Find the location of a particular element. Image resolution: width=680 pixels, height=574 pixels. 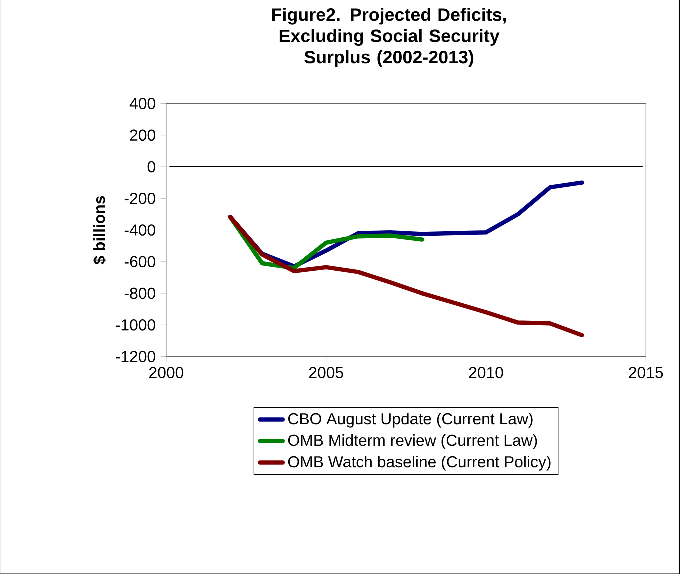

line-series is located at coordinates (406, 276).